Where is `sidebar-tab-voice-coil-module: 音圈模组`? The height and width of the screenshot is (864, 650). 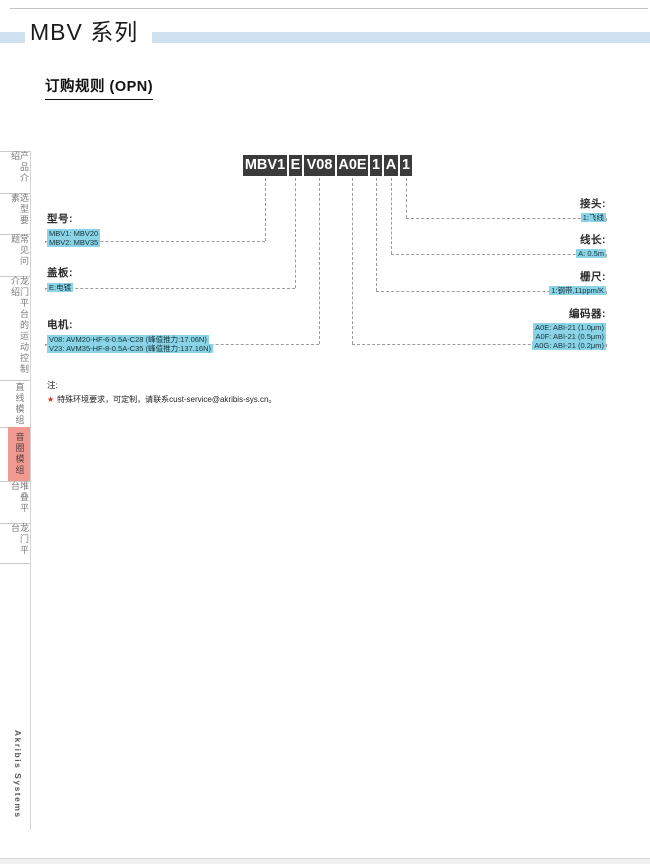 sidebar-tab-voice-coil-module: 音圈模组 is located at coordinates (19, 454).